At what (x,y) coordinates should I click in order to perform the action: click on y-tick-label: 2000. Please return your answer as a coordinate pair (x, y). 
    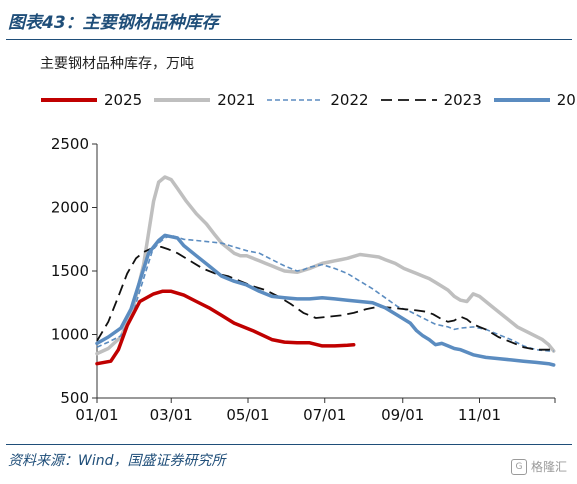
    Looking at the image, I should click on (70, 208).